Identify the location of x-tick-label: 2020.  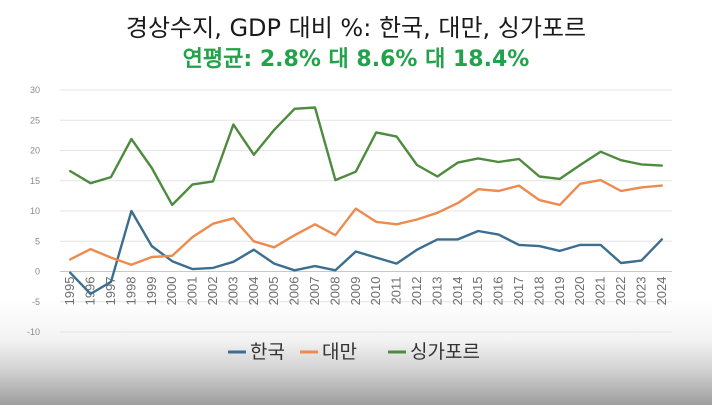
(579, 291).